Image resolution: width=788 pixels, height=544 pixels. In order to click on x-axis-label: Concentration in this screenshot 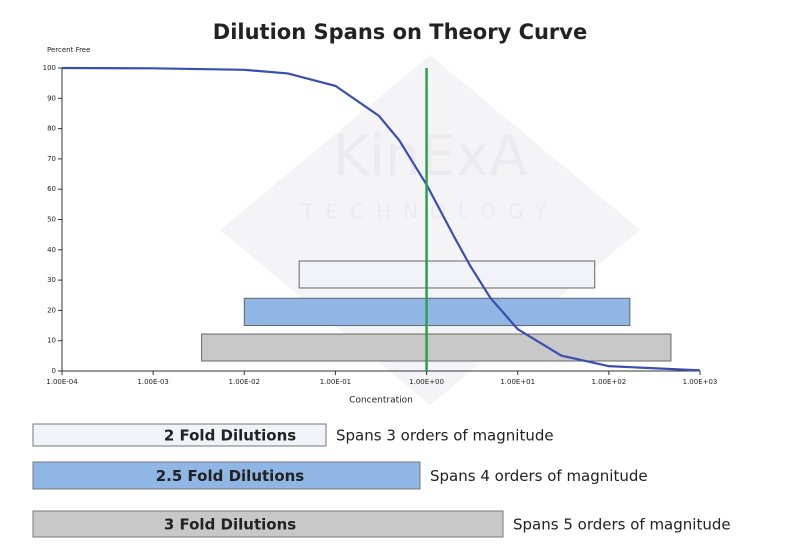, I will do `click(381, 401)`.